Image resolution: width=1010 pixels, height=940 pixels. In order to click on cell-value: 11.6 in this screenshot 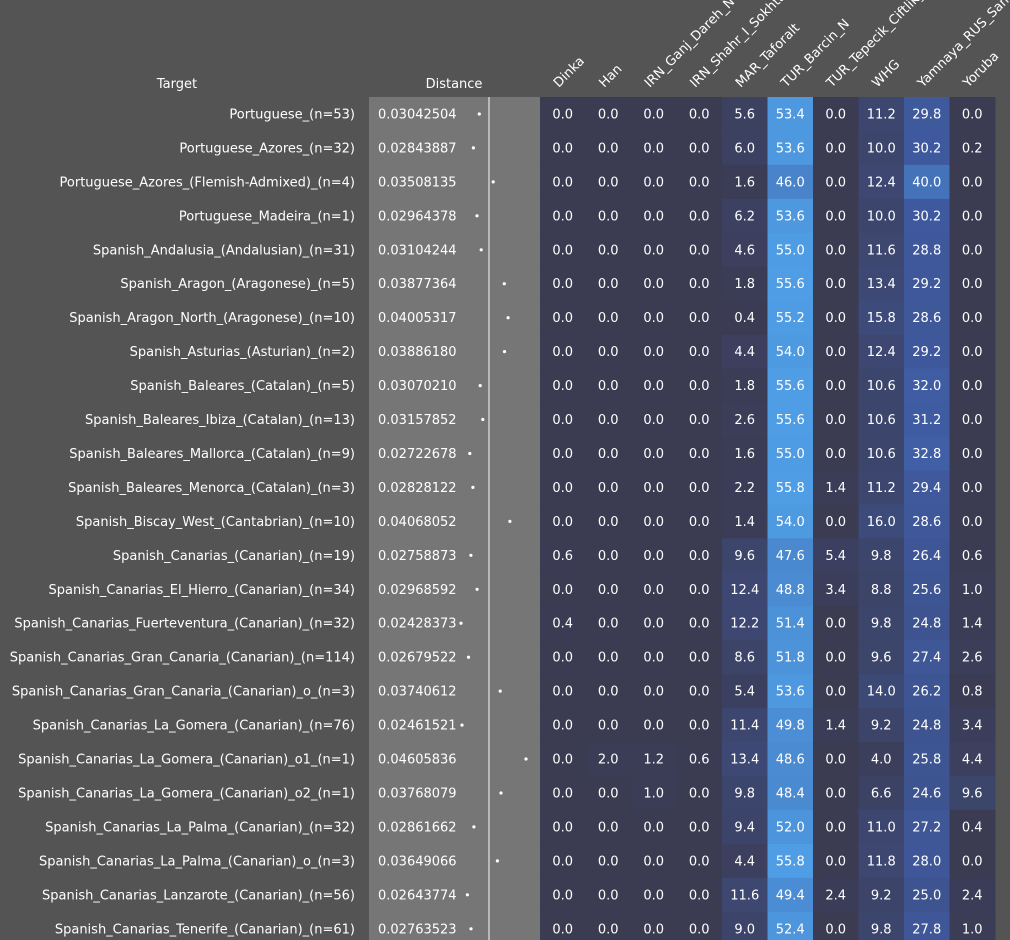, I will do `click(881, 250)`.